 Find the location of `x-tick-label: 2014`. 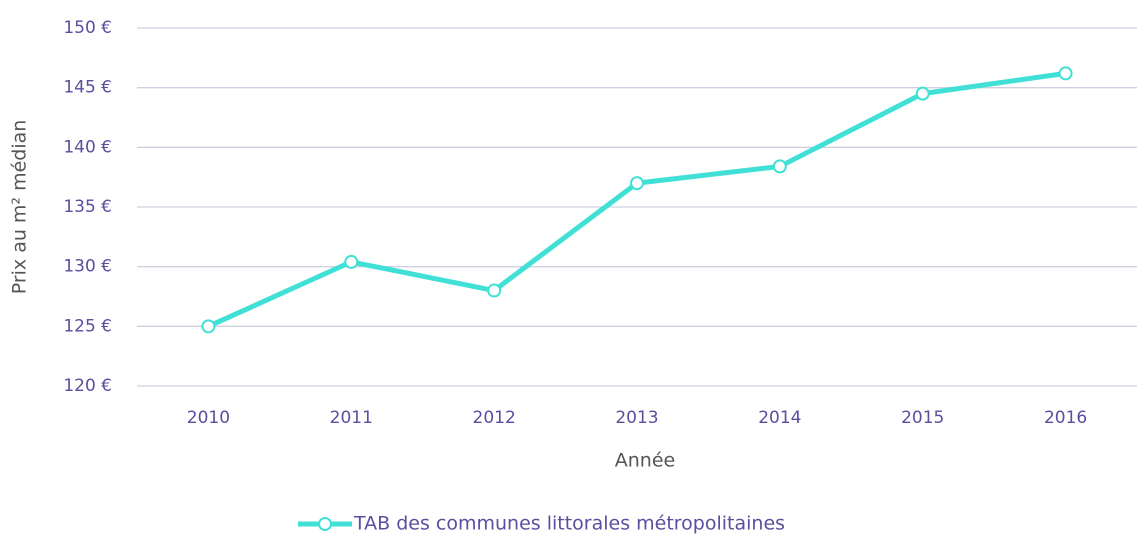

x-tick-label: 2014 is located at coordinates (779, 418).